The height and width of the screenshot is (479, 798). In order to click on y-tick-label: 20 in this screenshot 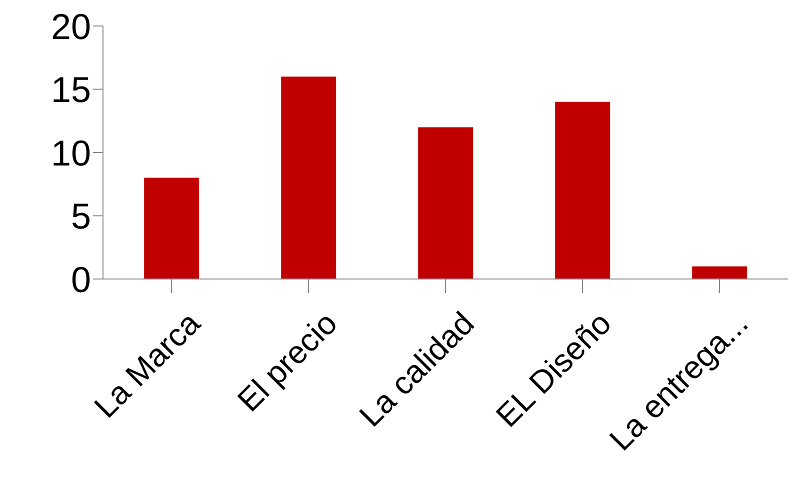, I will do `click(70, 26)`.